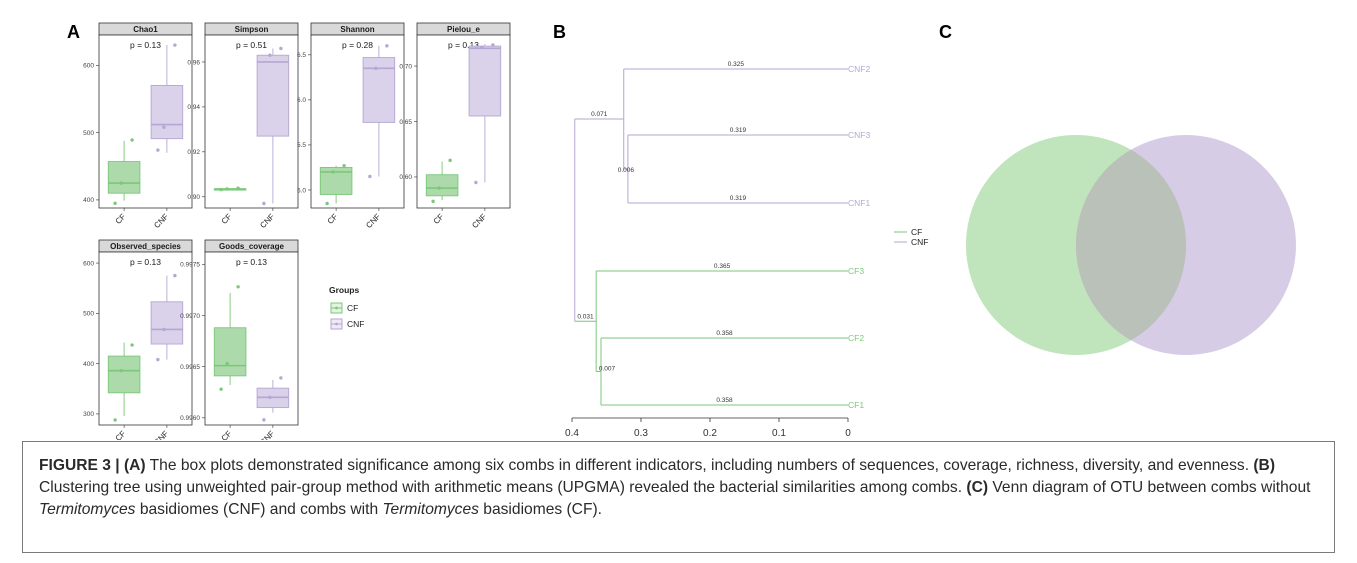  Describe the element at coordinates (259, 509) in the screenshot. I see `caption-text-c-2: basidiomes (CNF) and combs with` at that location.